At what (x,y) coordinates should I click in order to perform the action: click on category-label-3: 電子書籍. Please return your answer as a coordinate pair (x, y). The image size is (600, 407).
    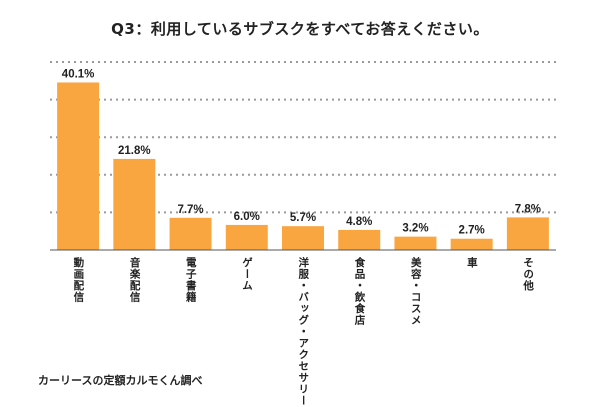
    Looking at the image, I should click on (190, 280).